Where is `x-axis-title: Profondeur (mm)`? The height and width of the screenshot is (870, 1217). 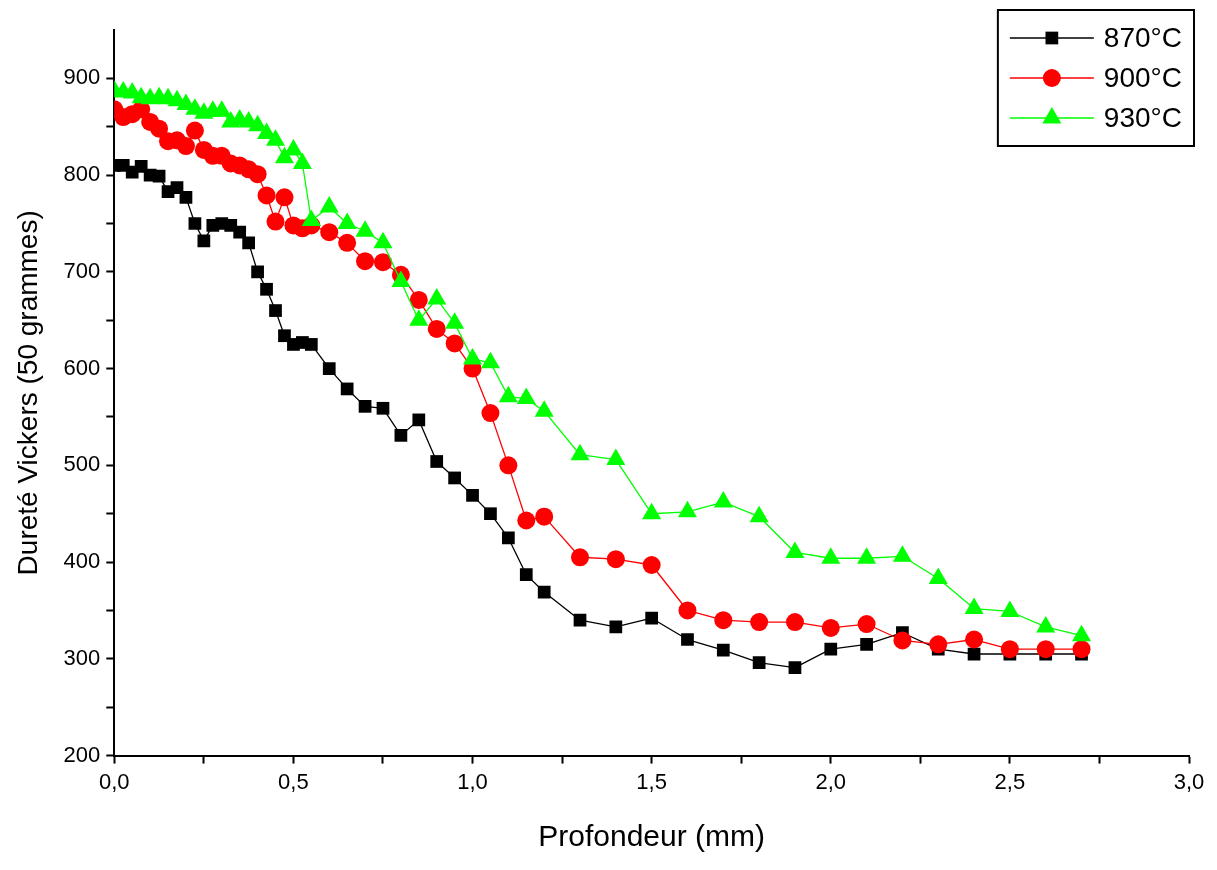
x-axis-title: Profondeur (mm) is located at coordinates (652, 836).